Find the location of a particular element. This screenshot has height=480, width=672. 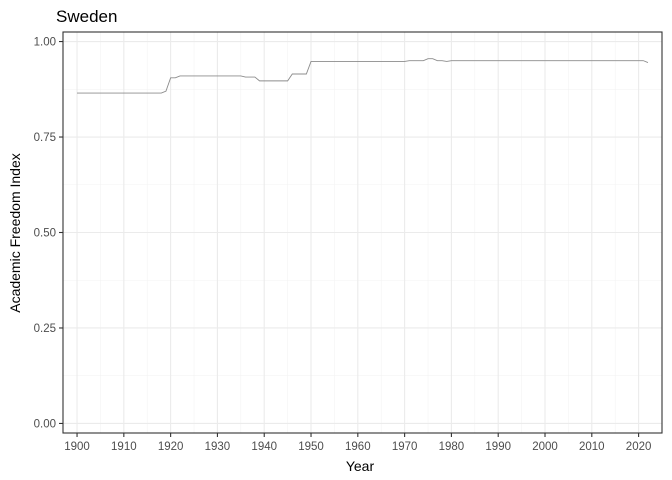

series-line is located at coordinates (363, 76).